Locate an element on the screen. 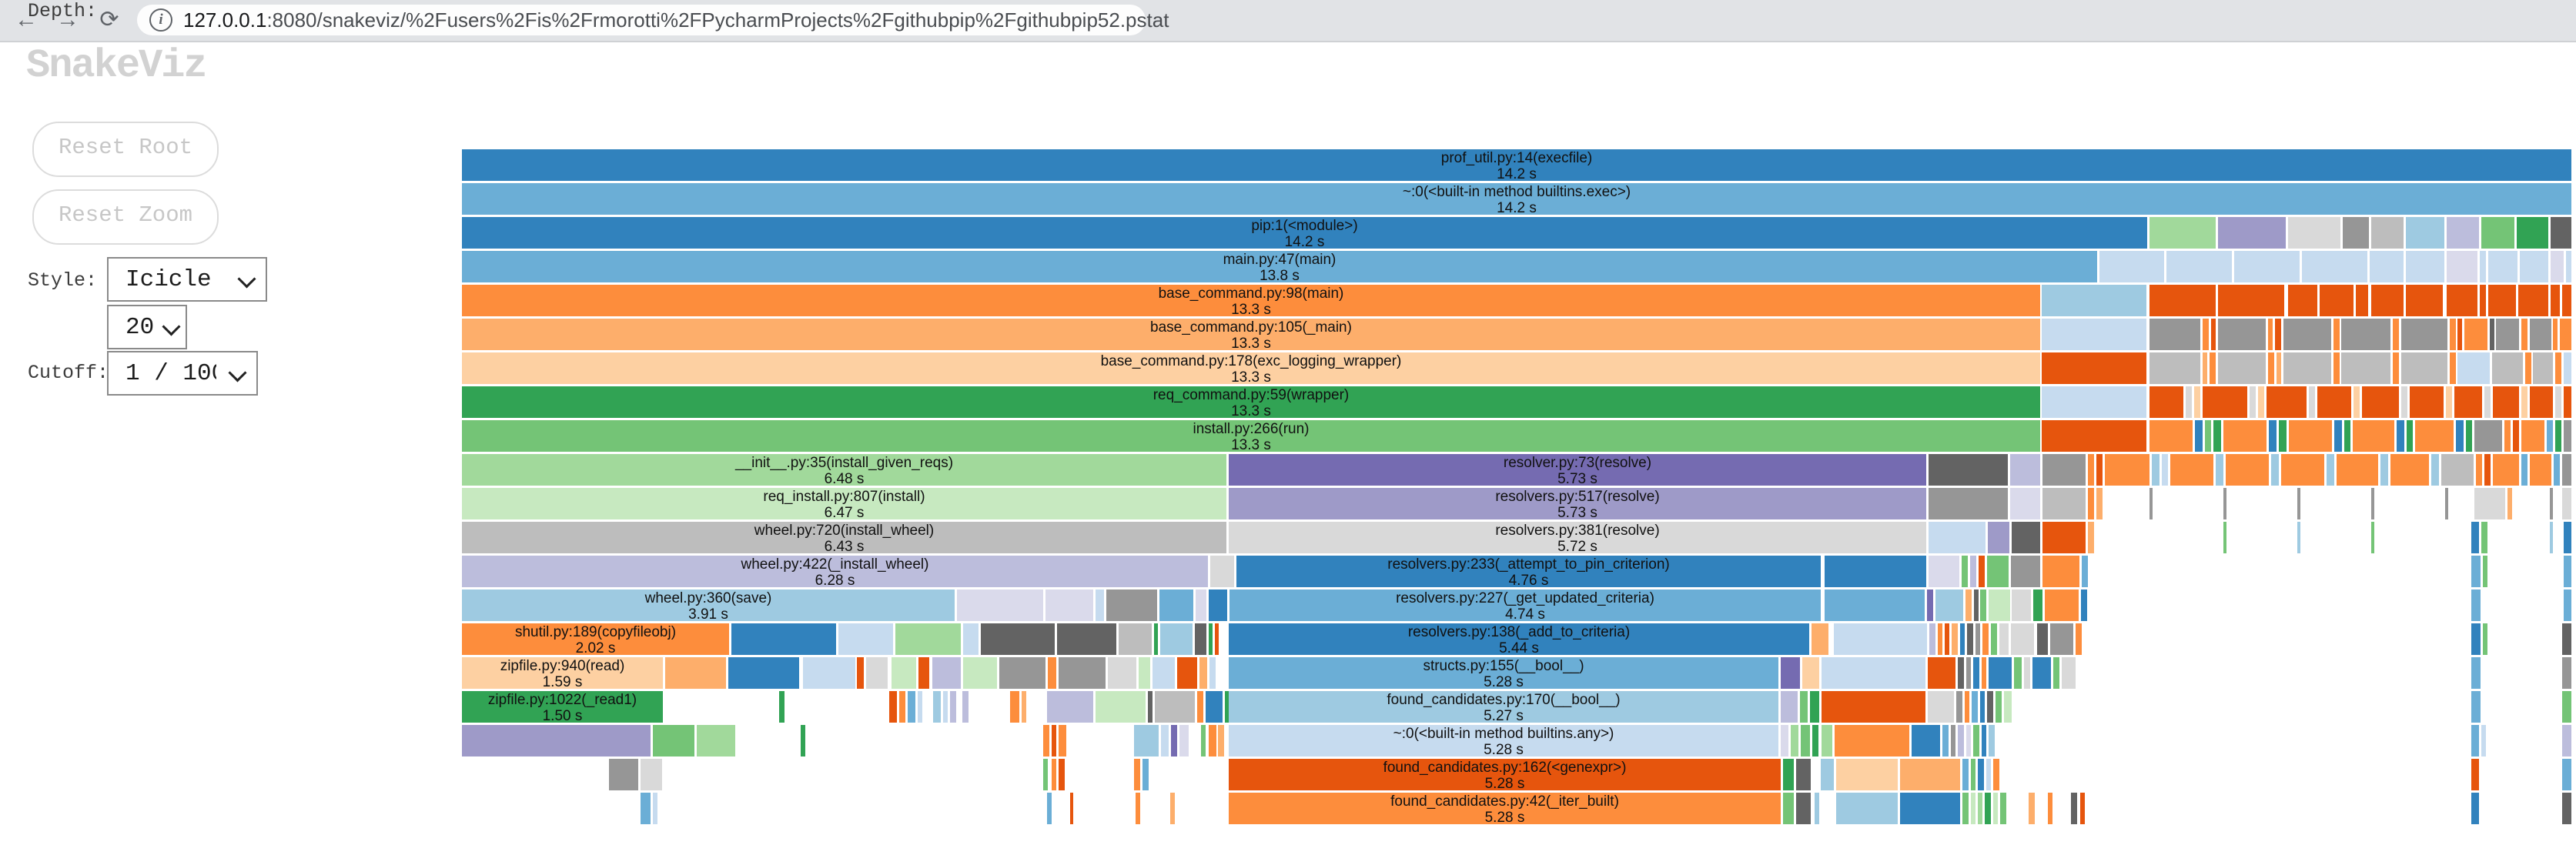 The height and width of the screenshot is (845, 2576). cutoff-select: 1 / 100 is located at coordinates (182, 373).